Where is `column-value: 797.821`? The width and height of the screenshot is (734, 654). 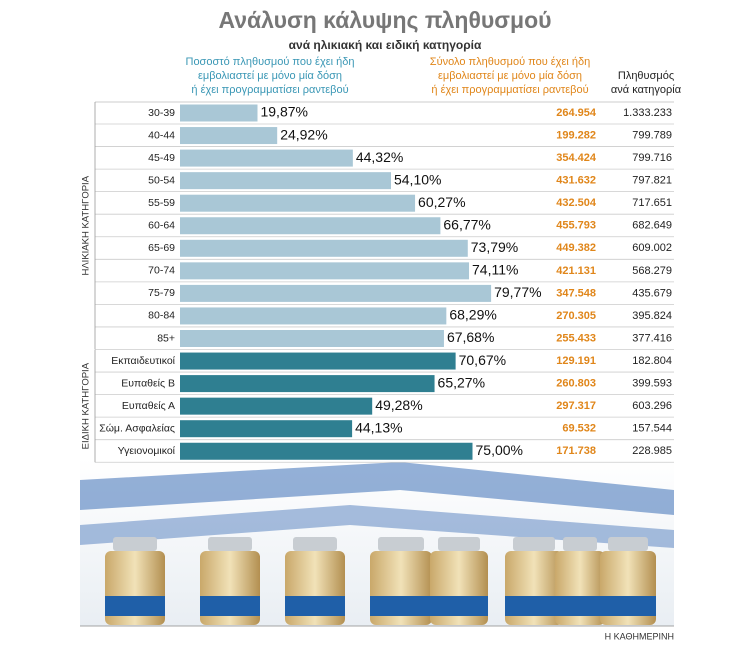
column-value: 797.821 is located at coordinates (652, 181).